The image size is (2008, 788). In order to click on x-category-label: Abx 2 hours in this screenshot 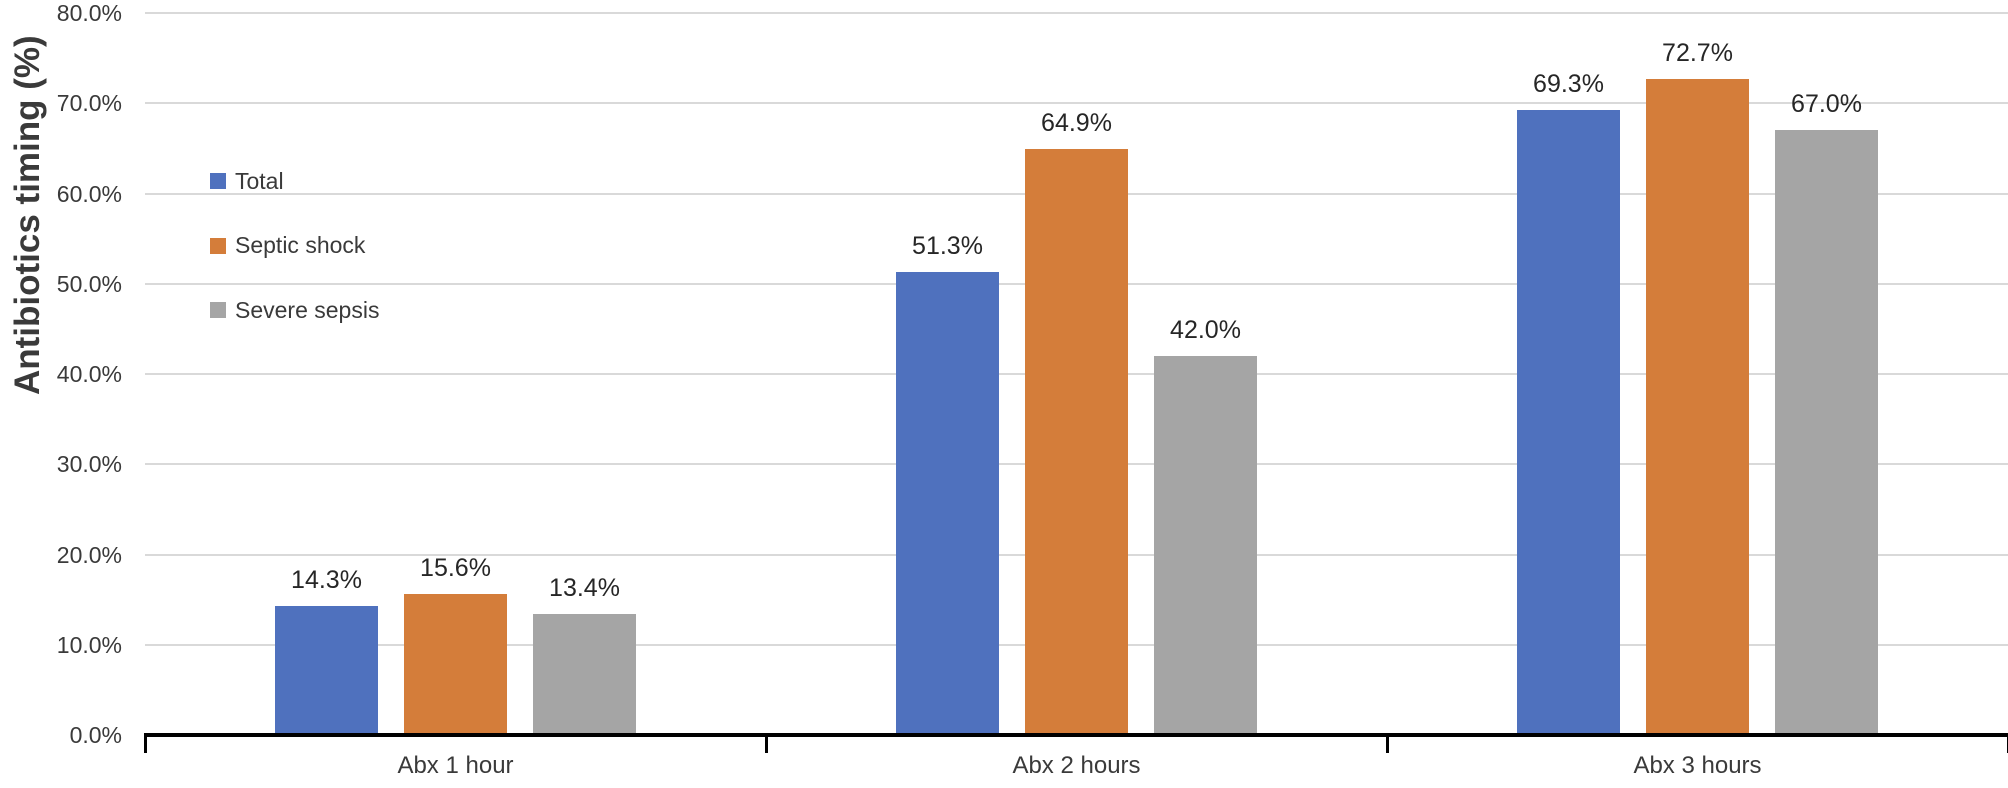, I will do `click(1076, 765)`.